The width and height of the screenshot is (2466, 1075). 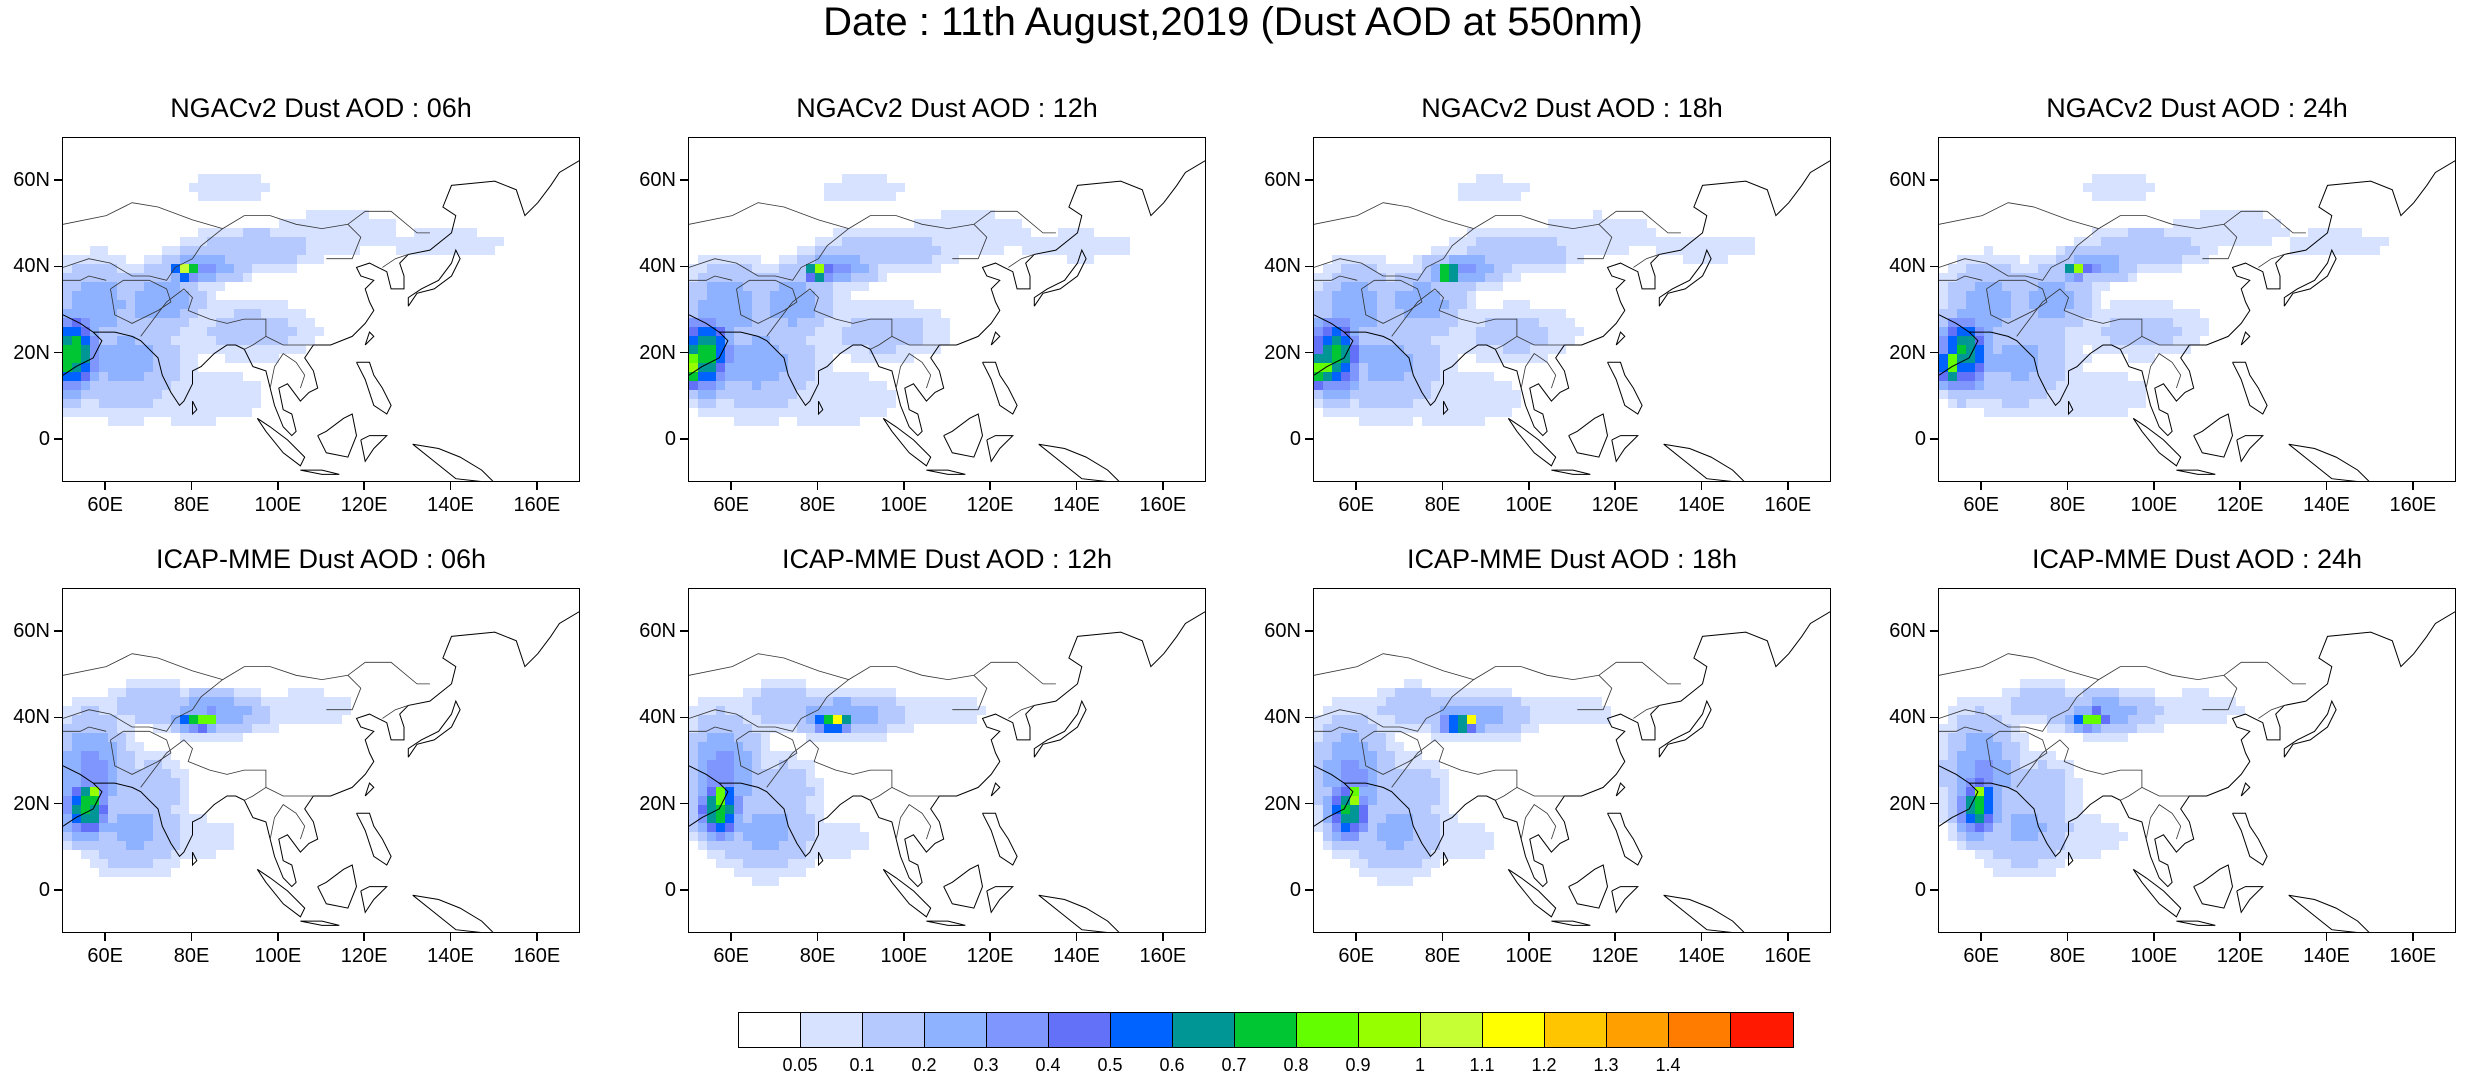 I want to click on map-panel, so click(x=321, y=309).